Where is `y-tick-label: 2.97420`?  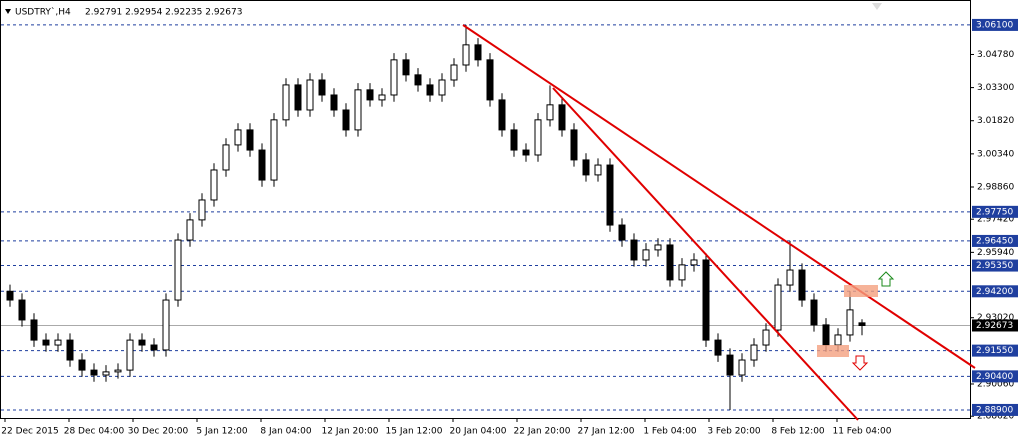 y-tick-label: 2.97420 is located at coordinates (995, 220).